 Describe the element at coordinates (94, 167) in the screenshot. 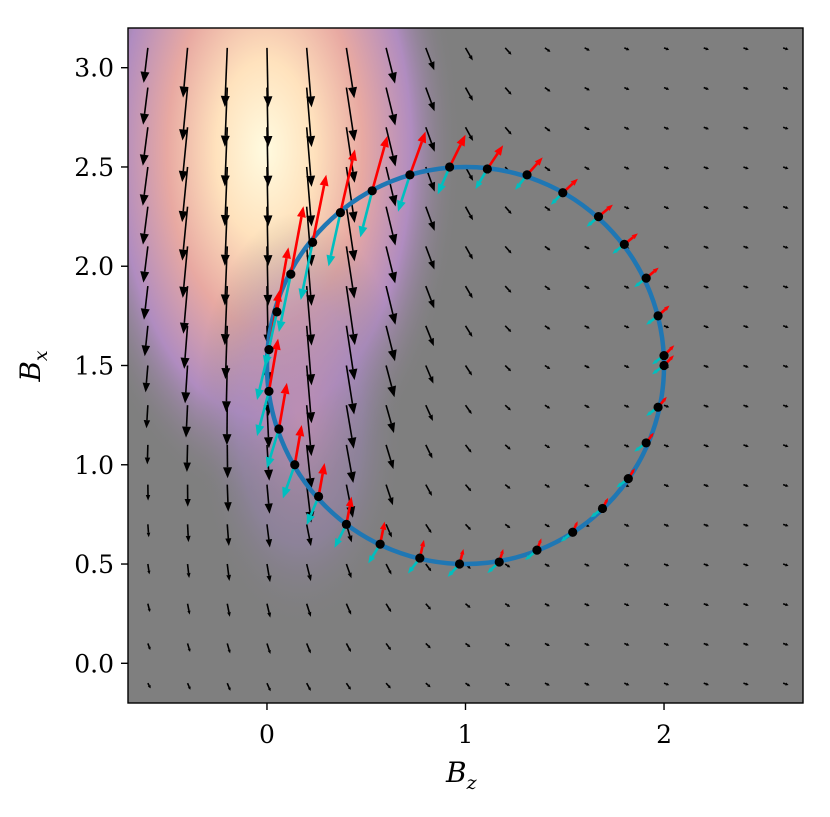

I see `y-tick-label: 2.5` at that location.